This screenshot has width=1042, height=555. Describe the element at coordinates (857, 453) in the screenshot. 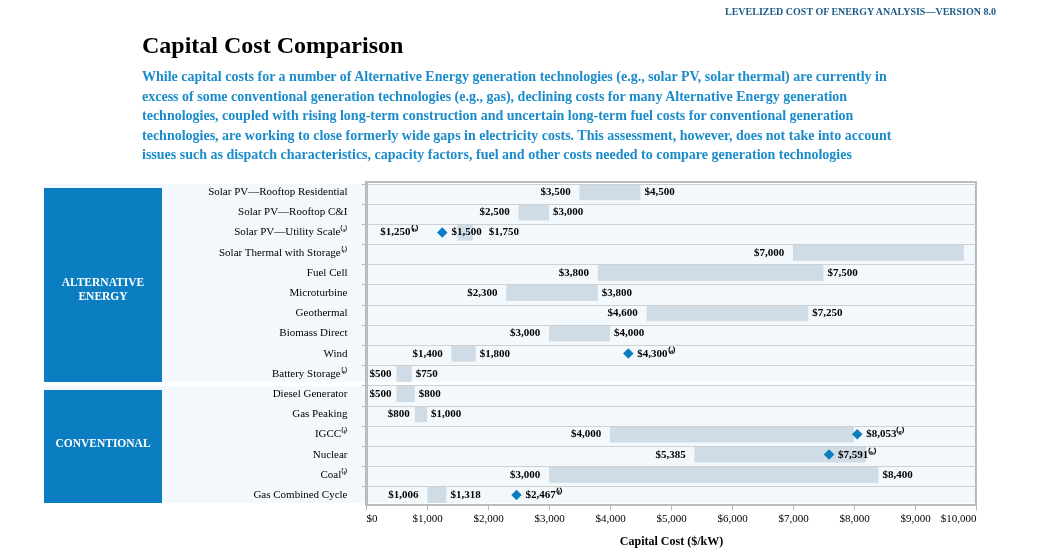

I see `annotation: $7,591⁽ʰ⁾` at that location.